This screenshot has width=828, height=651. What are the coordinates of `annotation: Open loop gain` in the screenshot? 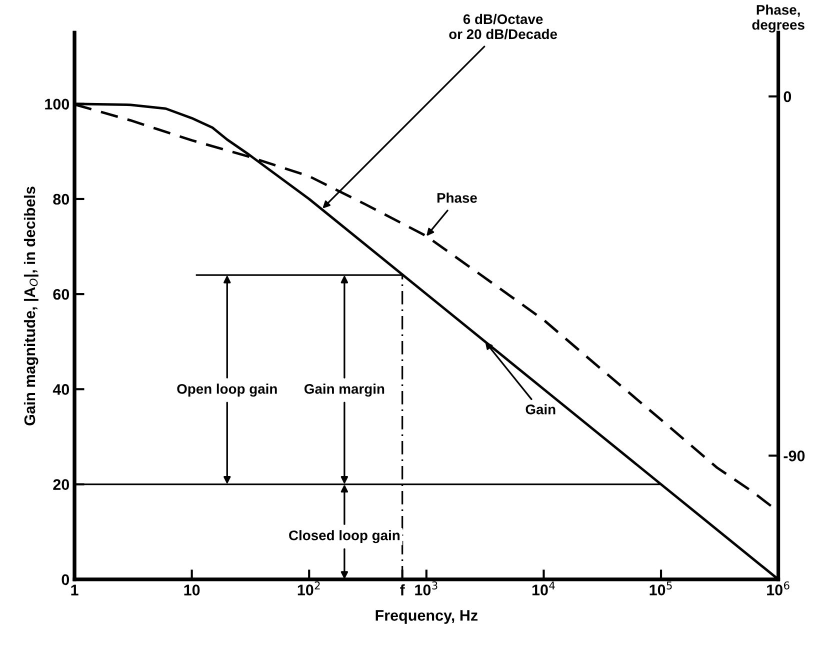 It's located at (227, 390).